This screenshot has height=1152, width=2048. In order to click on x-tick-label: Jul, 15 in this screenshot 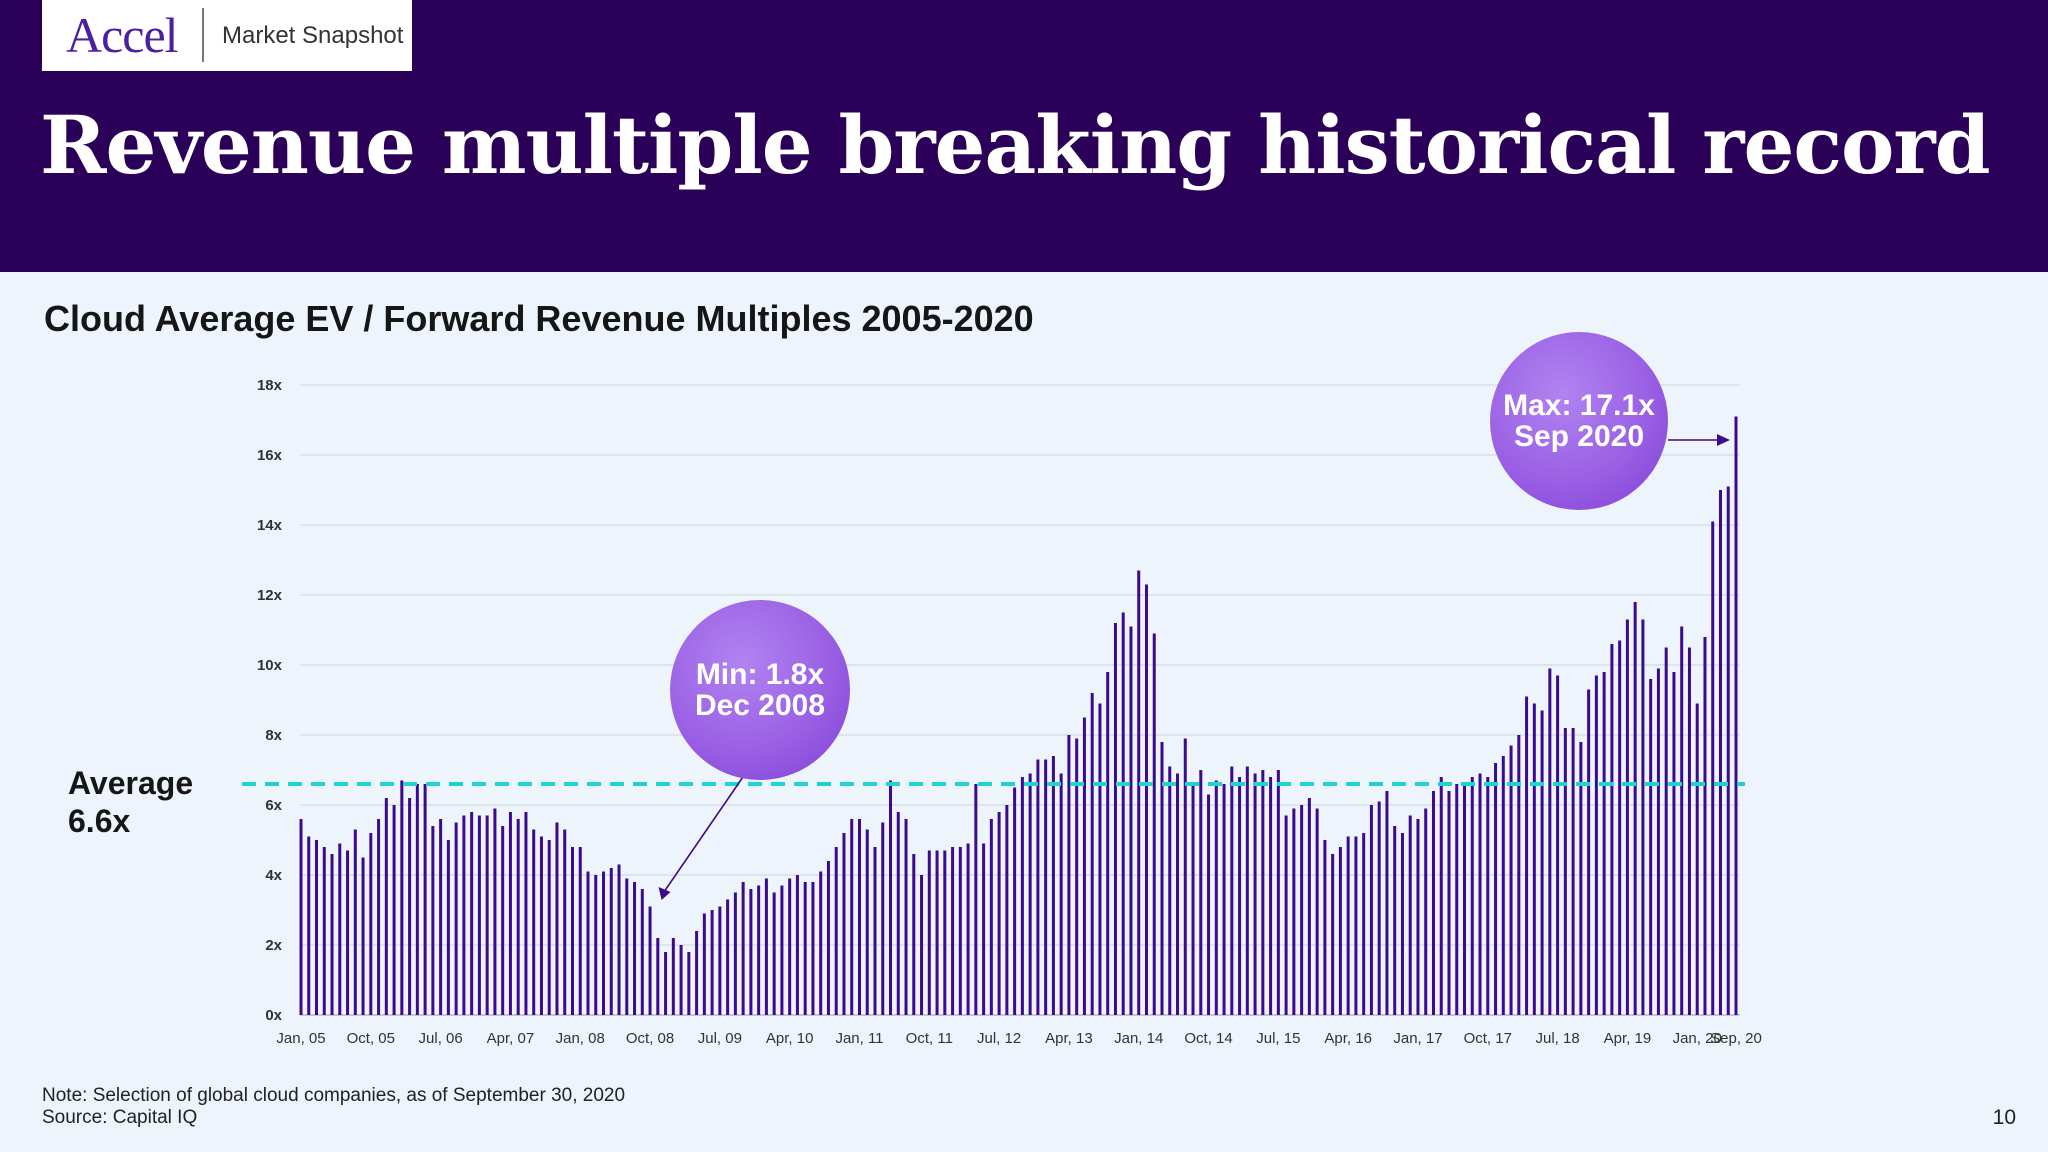, I will do `click(1278, 1038)`.